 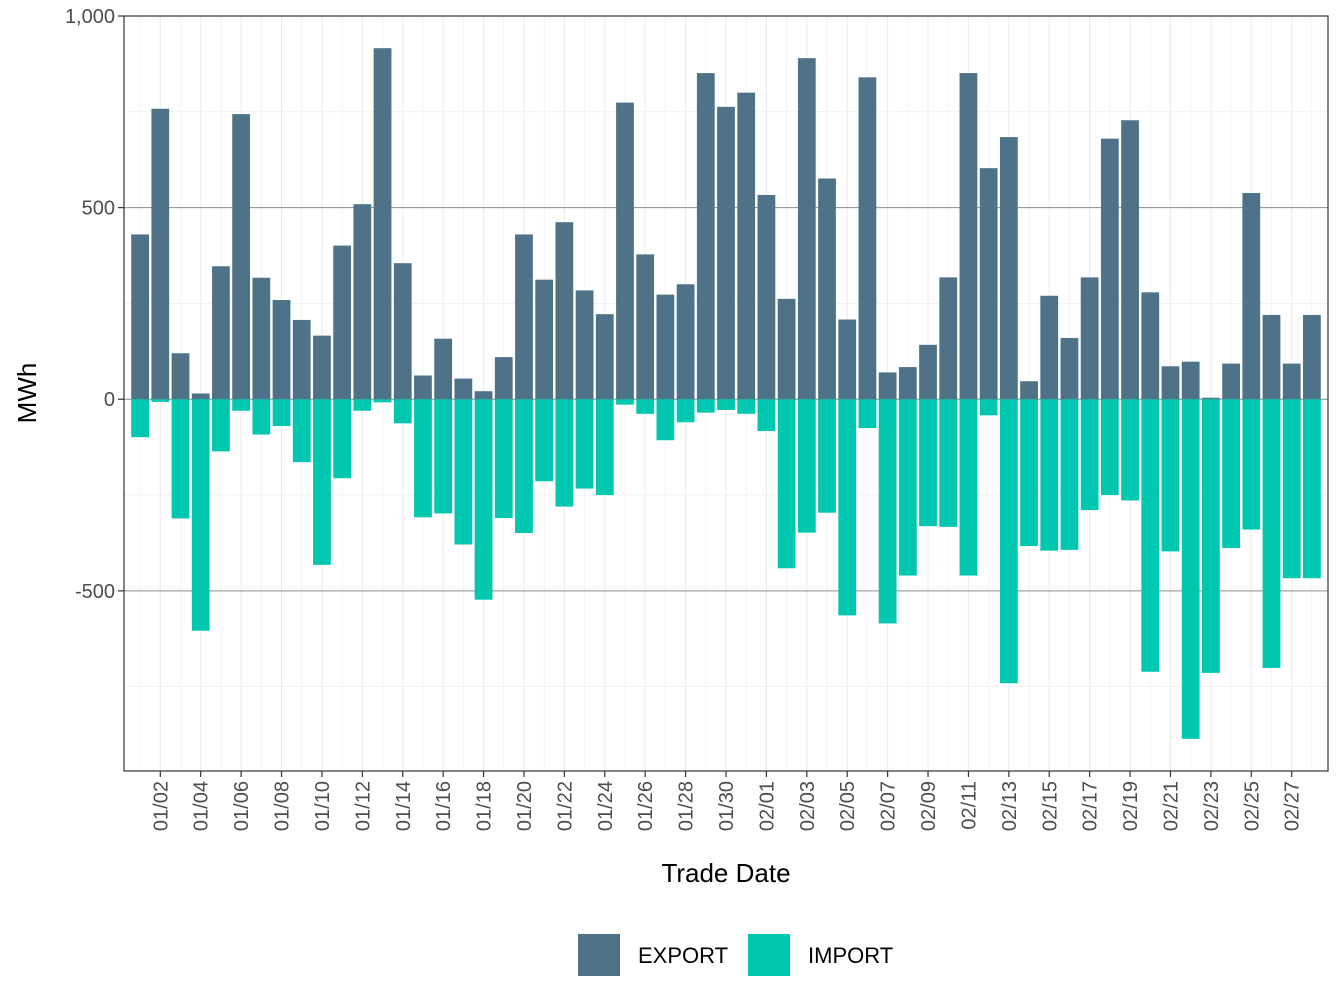 What do you see at coordinates (1050, 806) in the screenshot?
I see `x-tick-label: 02/15` at bounding box center [1050, 806].